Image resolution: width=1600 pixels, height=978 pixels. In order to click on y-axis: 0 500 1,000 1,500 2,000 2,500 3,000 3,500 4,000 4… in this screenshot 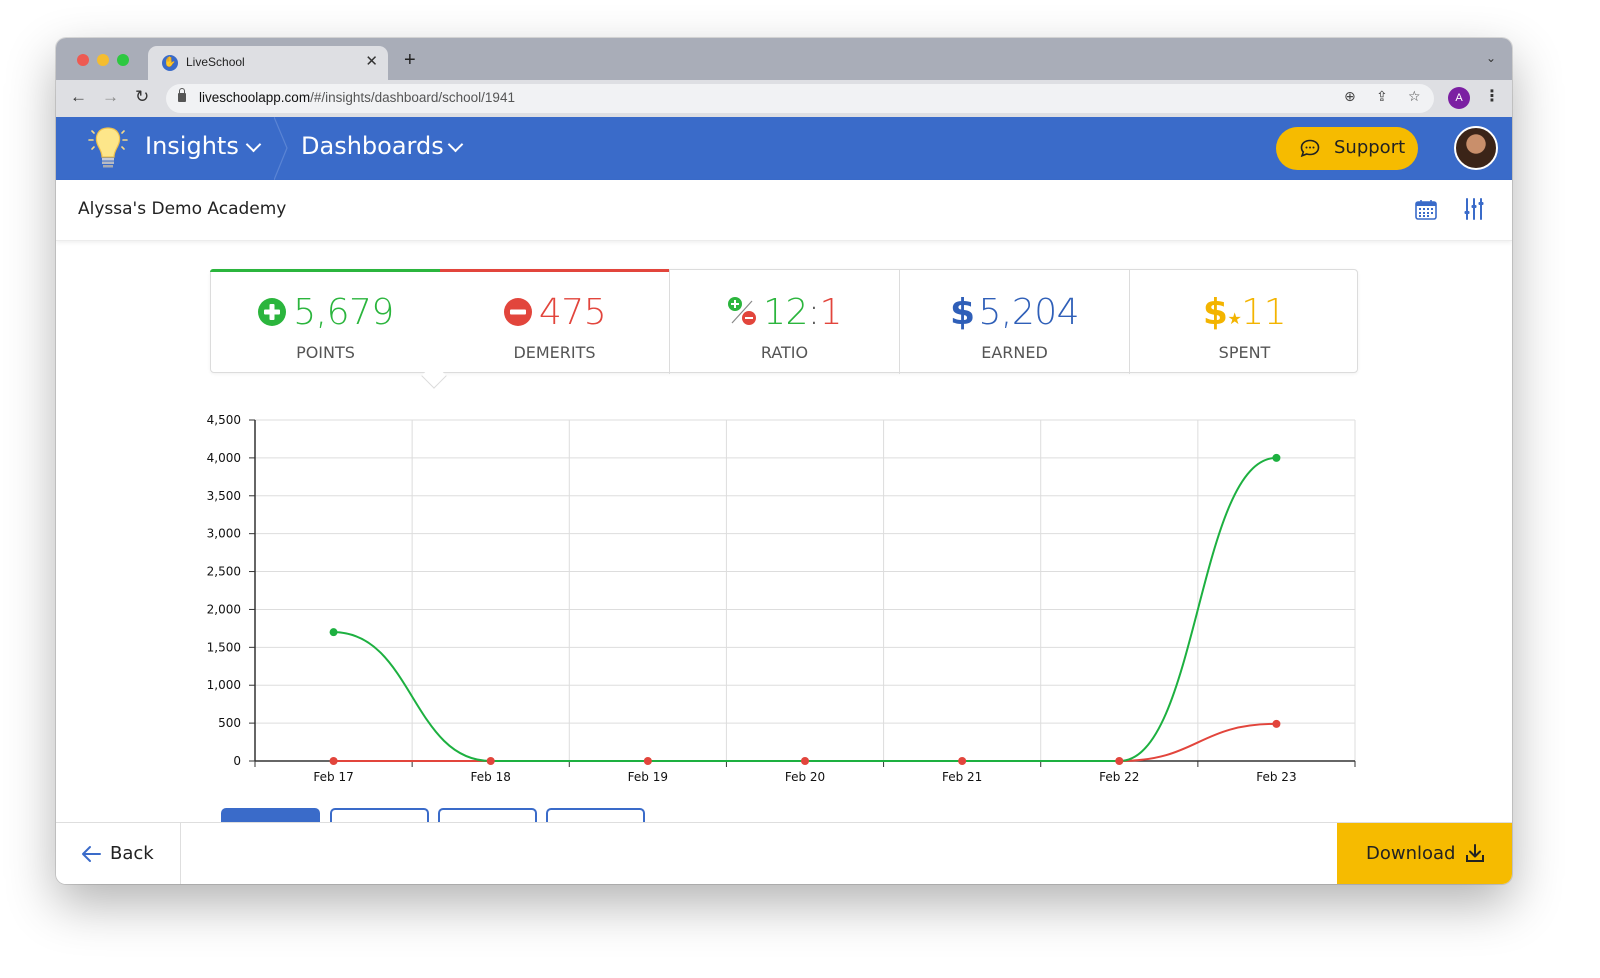, I will do `click(231, 590)`.